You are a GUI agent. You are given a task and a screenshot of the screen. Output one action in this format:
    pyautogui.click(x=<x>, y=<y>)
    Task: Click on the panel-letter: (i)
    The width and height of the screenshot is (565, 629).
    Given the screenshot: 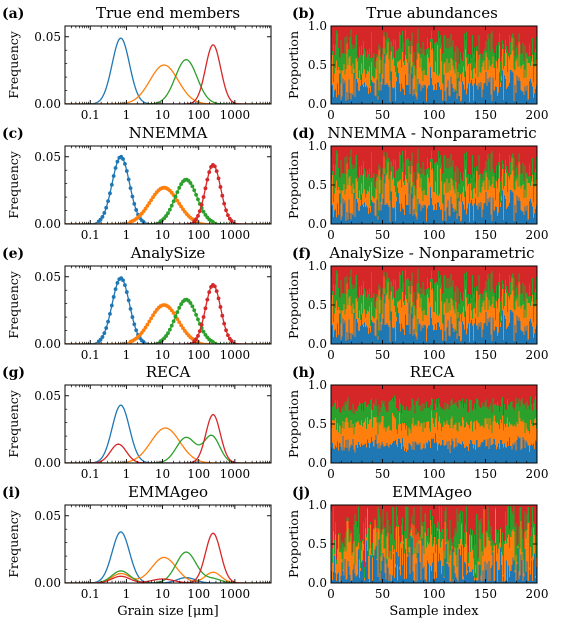 What is the action you would take?
    pyautogui.click(x=11, y=493)
    